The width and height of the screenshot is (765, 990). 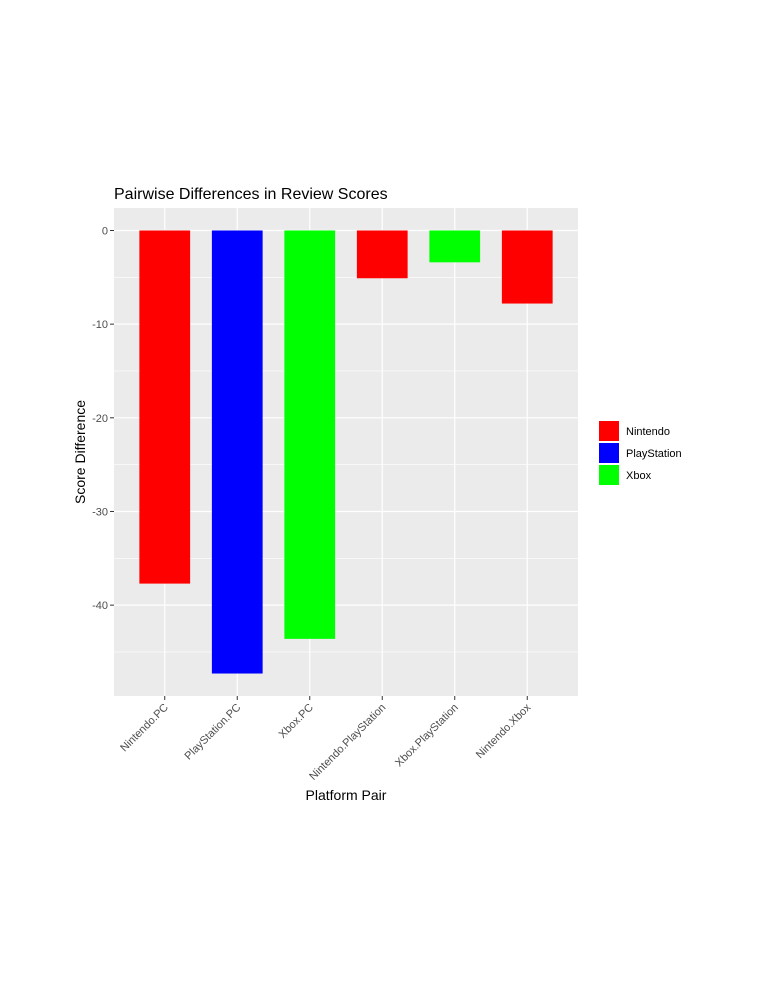 I want to click on legend-swatch-nintendo, so click(x=609, y=431).